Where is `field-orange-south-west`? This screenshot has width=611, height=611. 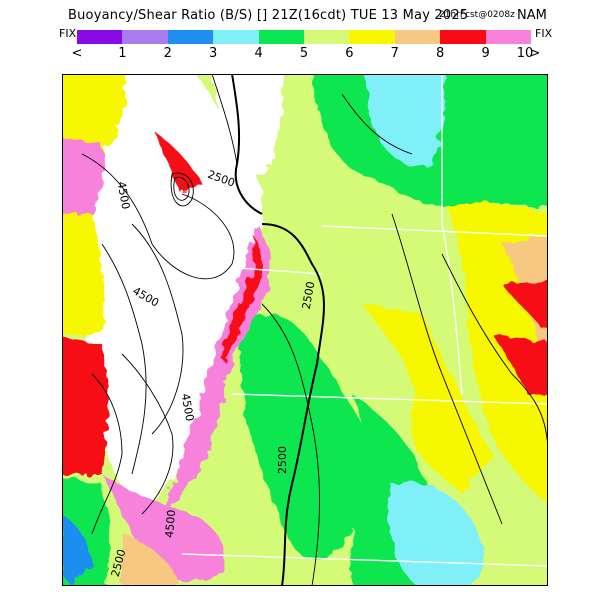 field-orange-south-west is located at coordinates (152, 560).